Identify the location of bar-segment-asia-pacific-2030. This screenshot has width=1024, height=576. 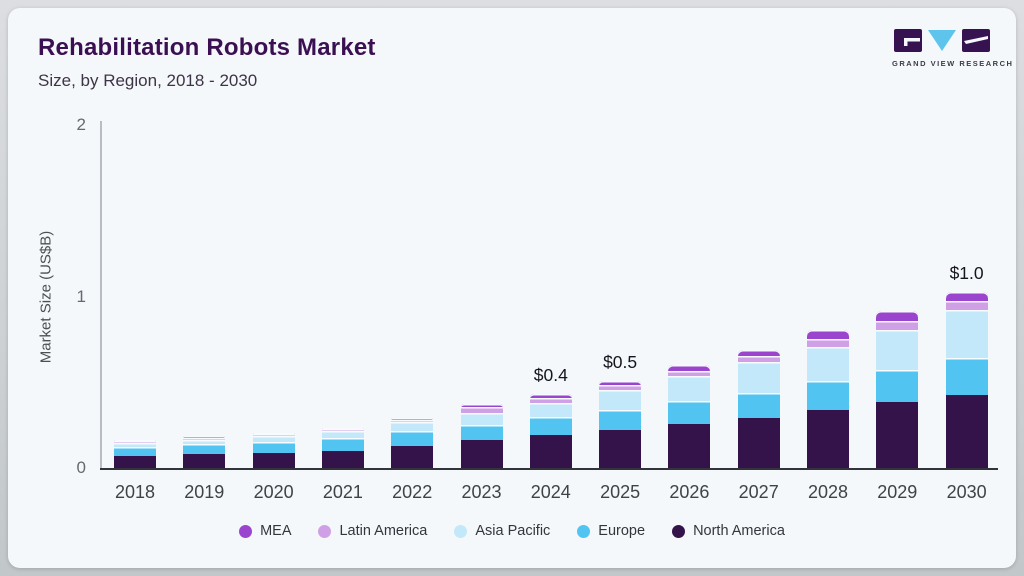
(966, 334).